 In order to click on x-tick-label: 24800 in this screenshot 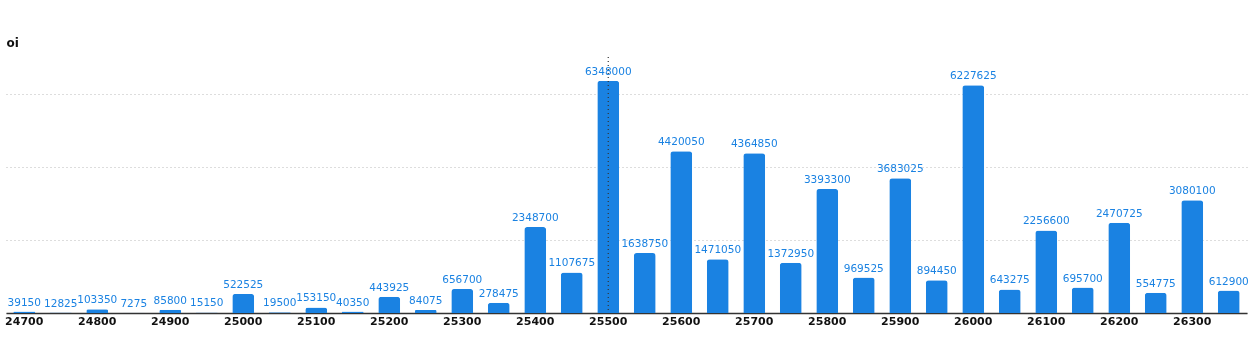, I will do `click(97, 321)`.